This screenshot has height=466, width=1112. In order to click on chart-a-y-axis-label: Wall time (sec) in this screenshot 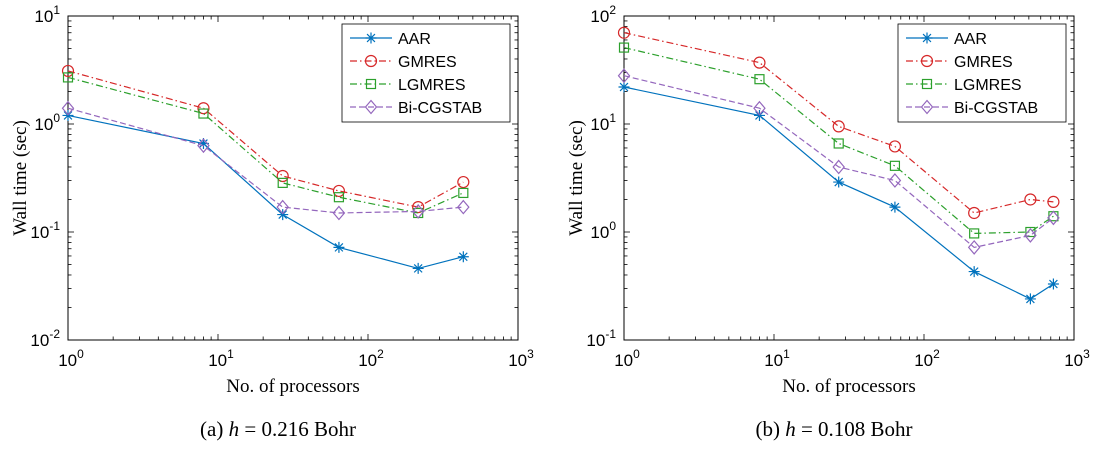, I will do `click(20, 178)`.